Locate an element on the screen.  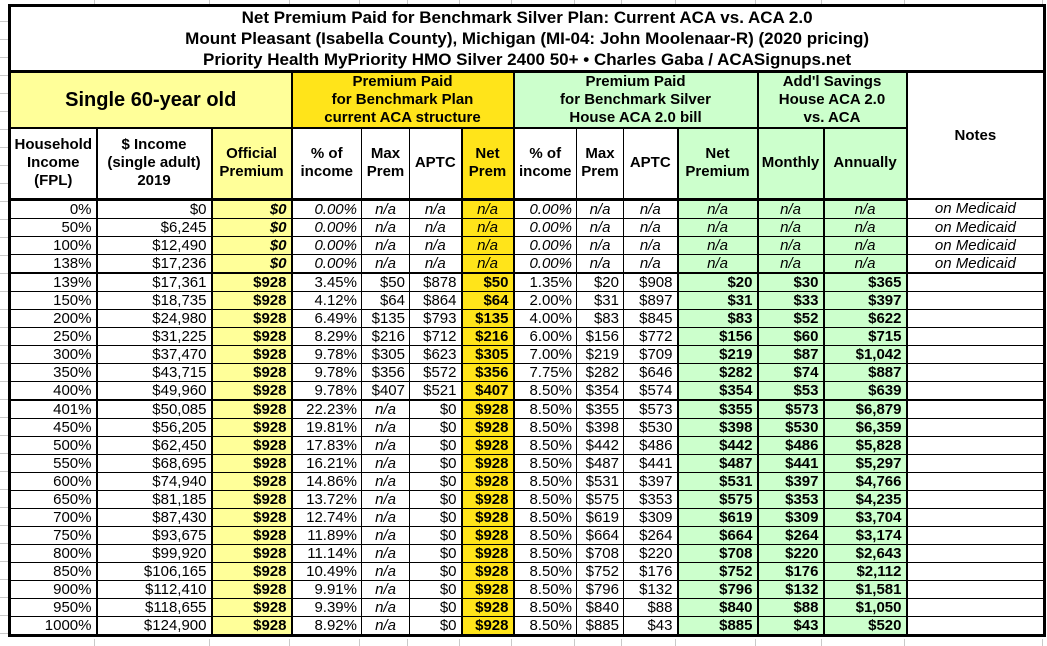
cell-income: $50,085 is located at coordinates (153, 408).